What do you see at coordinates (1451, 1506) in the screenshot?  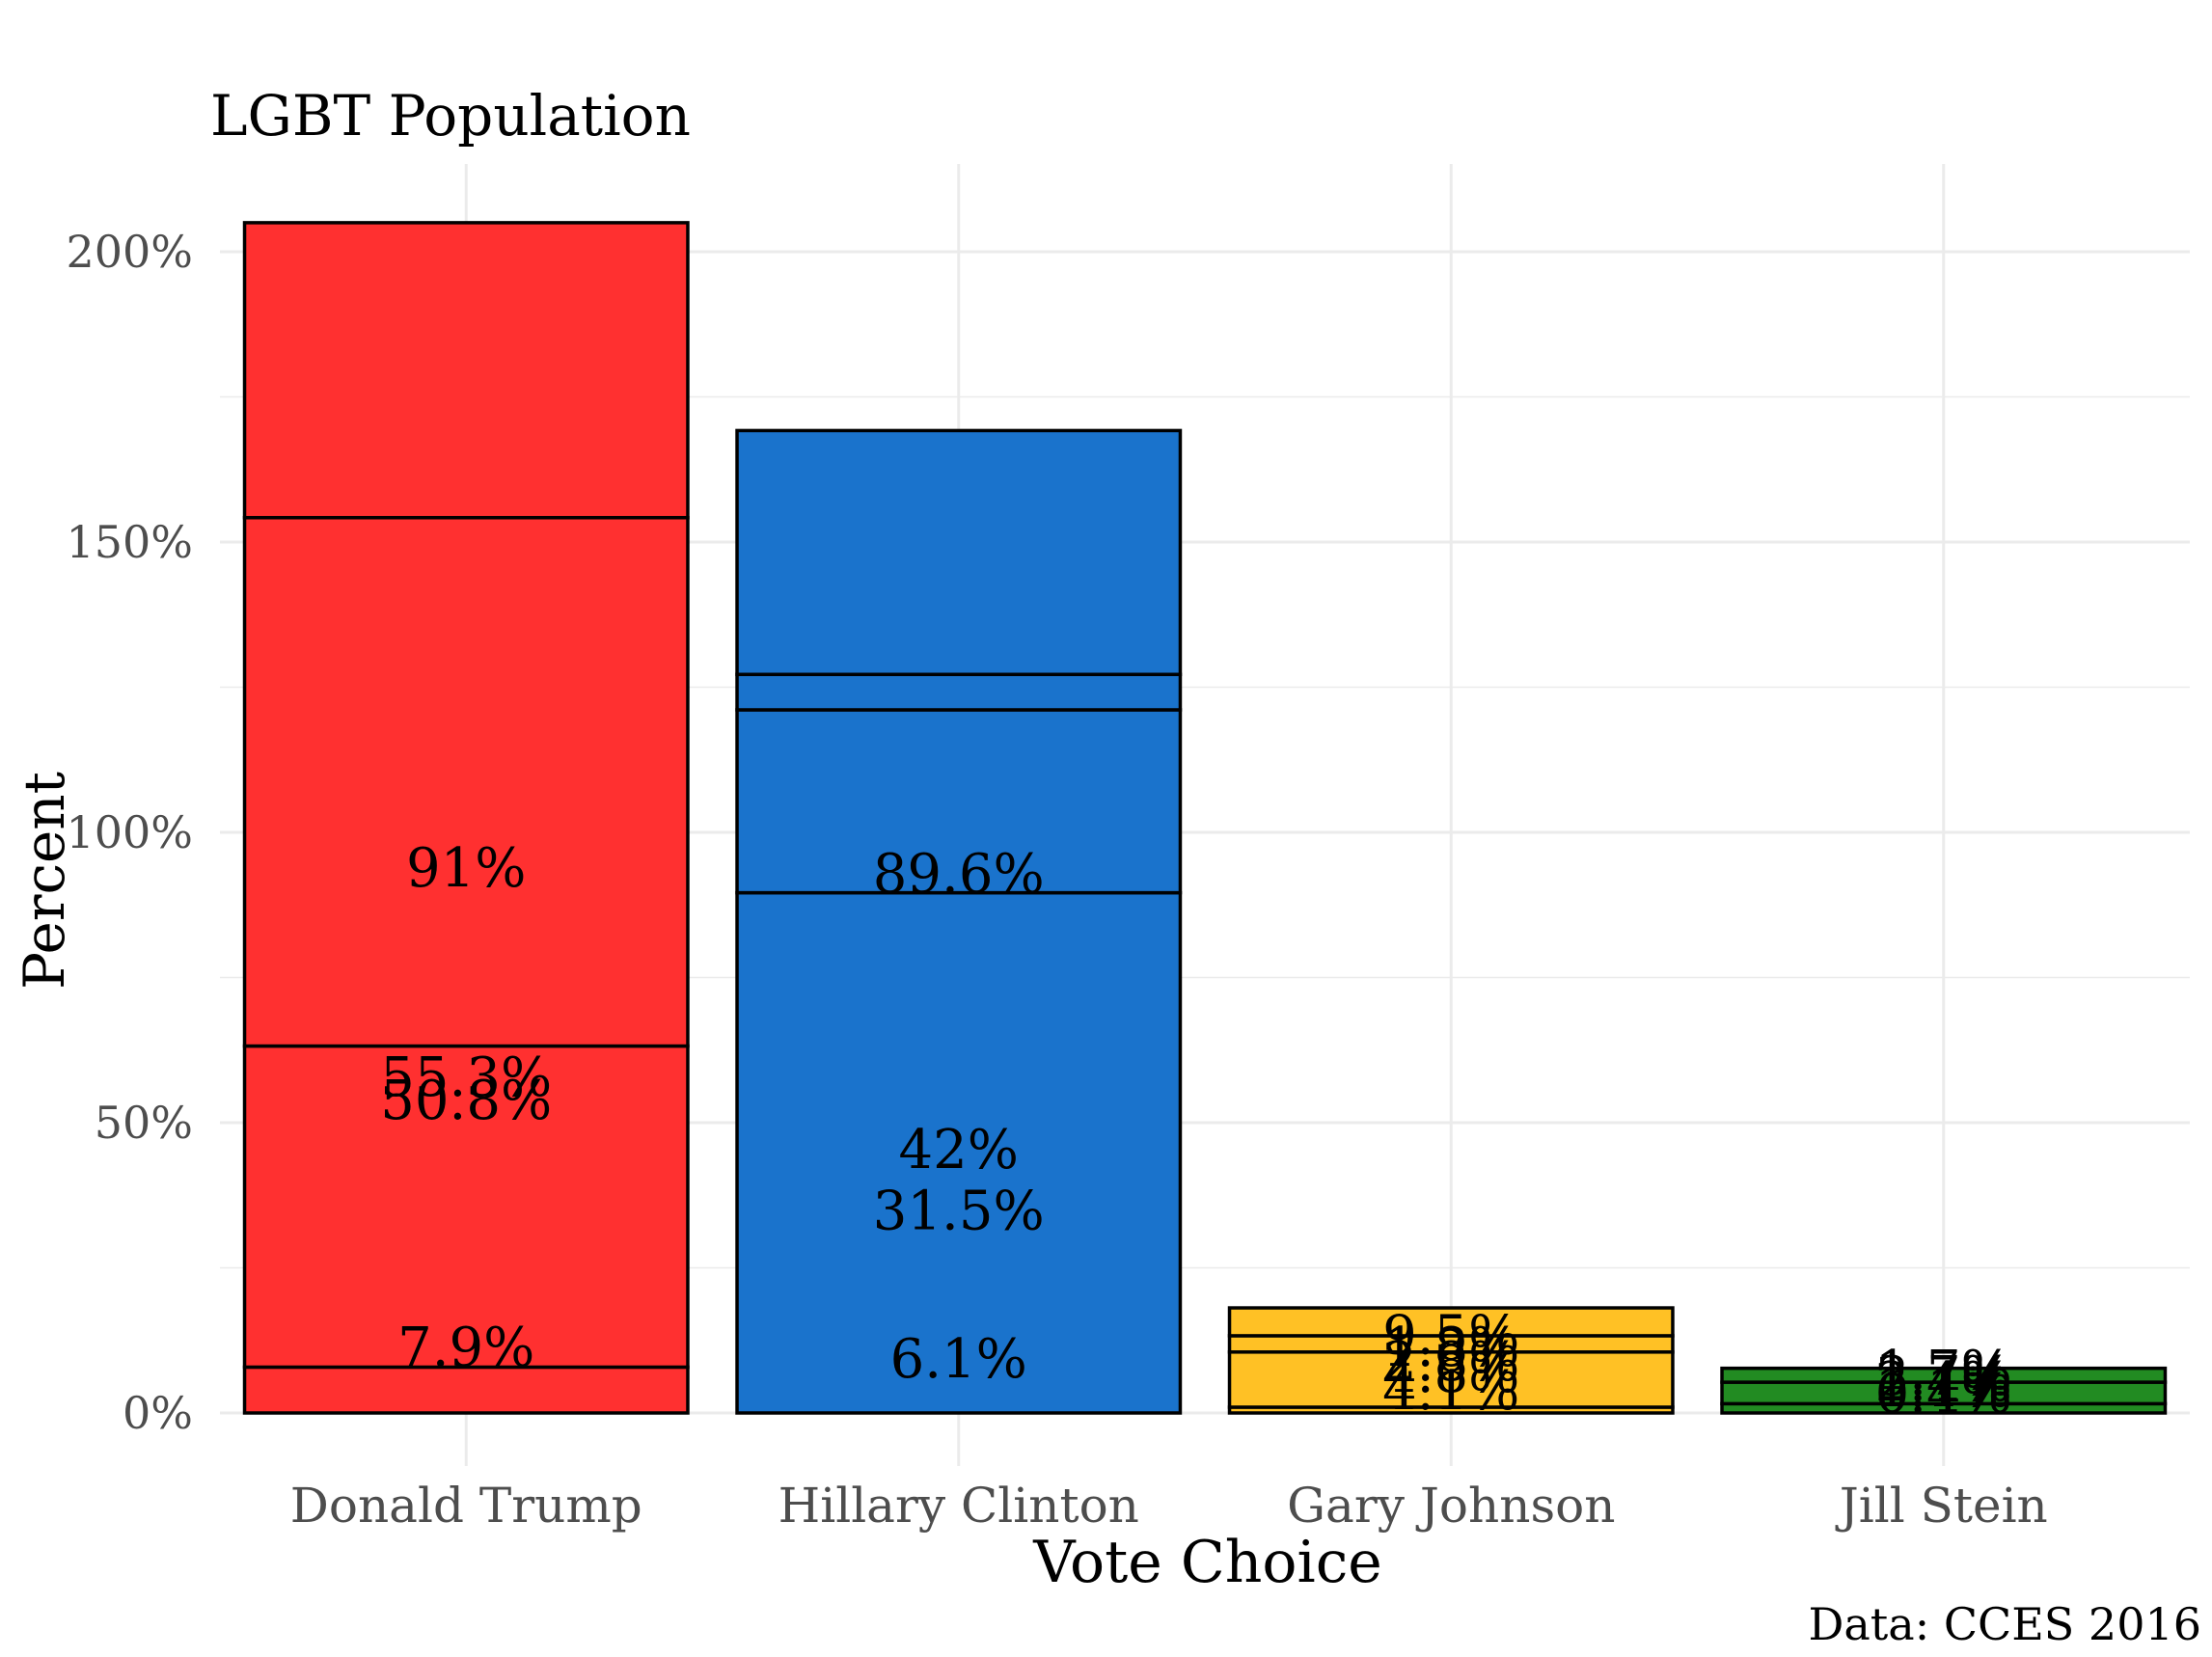 I see `x-tick-label: Gary Johnson` at bounding box center [1451, 1506].